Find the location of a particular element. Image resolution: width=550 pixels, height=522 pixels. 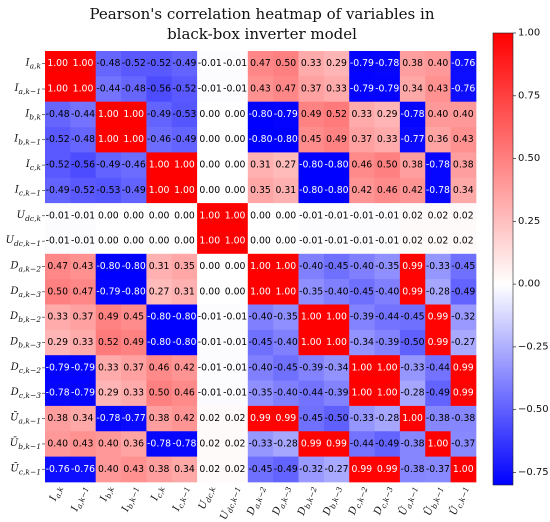

cell-value-label: 0.49 is located at coordinates (108, 317).